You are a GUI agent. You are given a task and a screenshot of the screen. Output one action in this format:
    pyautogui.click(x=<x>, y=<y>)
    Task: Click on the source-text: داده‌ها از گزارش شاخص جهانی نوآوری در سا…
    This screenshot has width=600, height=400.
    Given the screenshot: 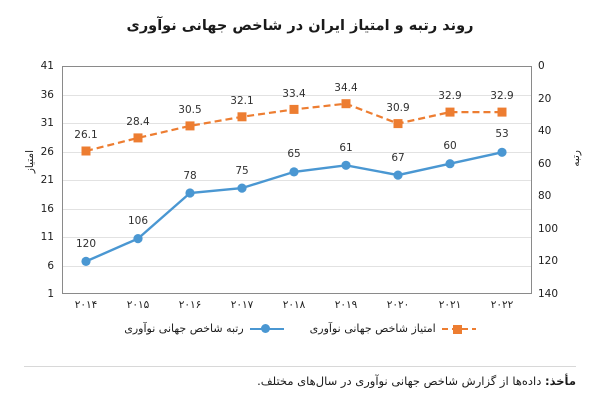 What is the action you would take?
    pyautogui.click(x=399, y=381)
    